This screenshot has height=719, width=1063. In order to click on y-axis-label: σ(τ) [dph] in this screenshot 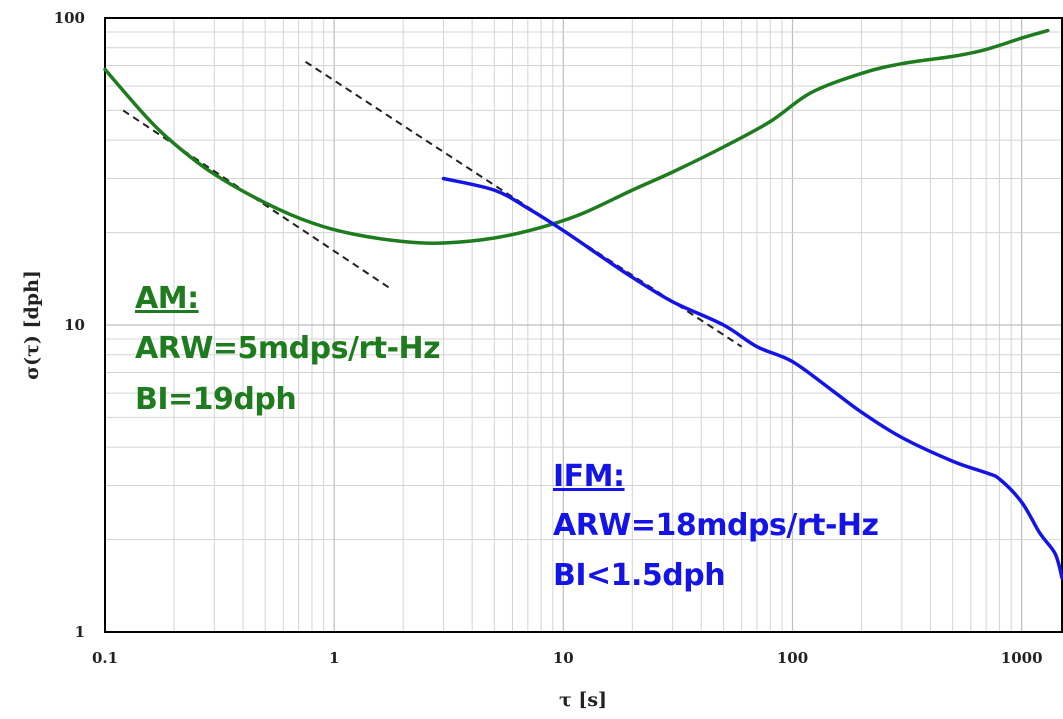, I will do `click(32, 325)`.